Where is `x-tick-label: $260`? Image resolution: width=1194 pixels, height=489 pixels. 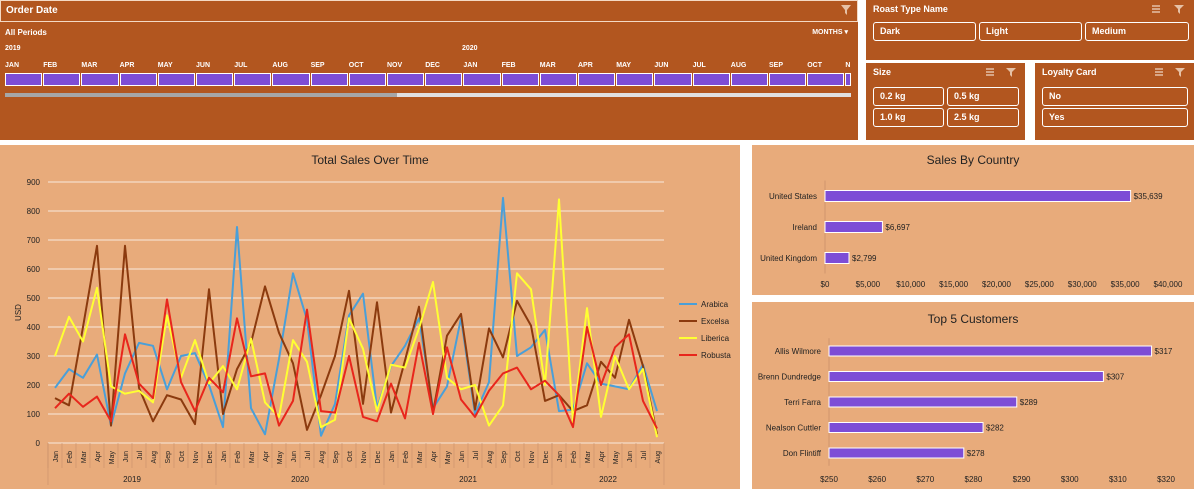 x-tick-label: $260 is located at coordinates (877, 479).